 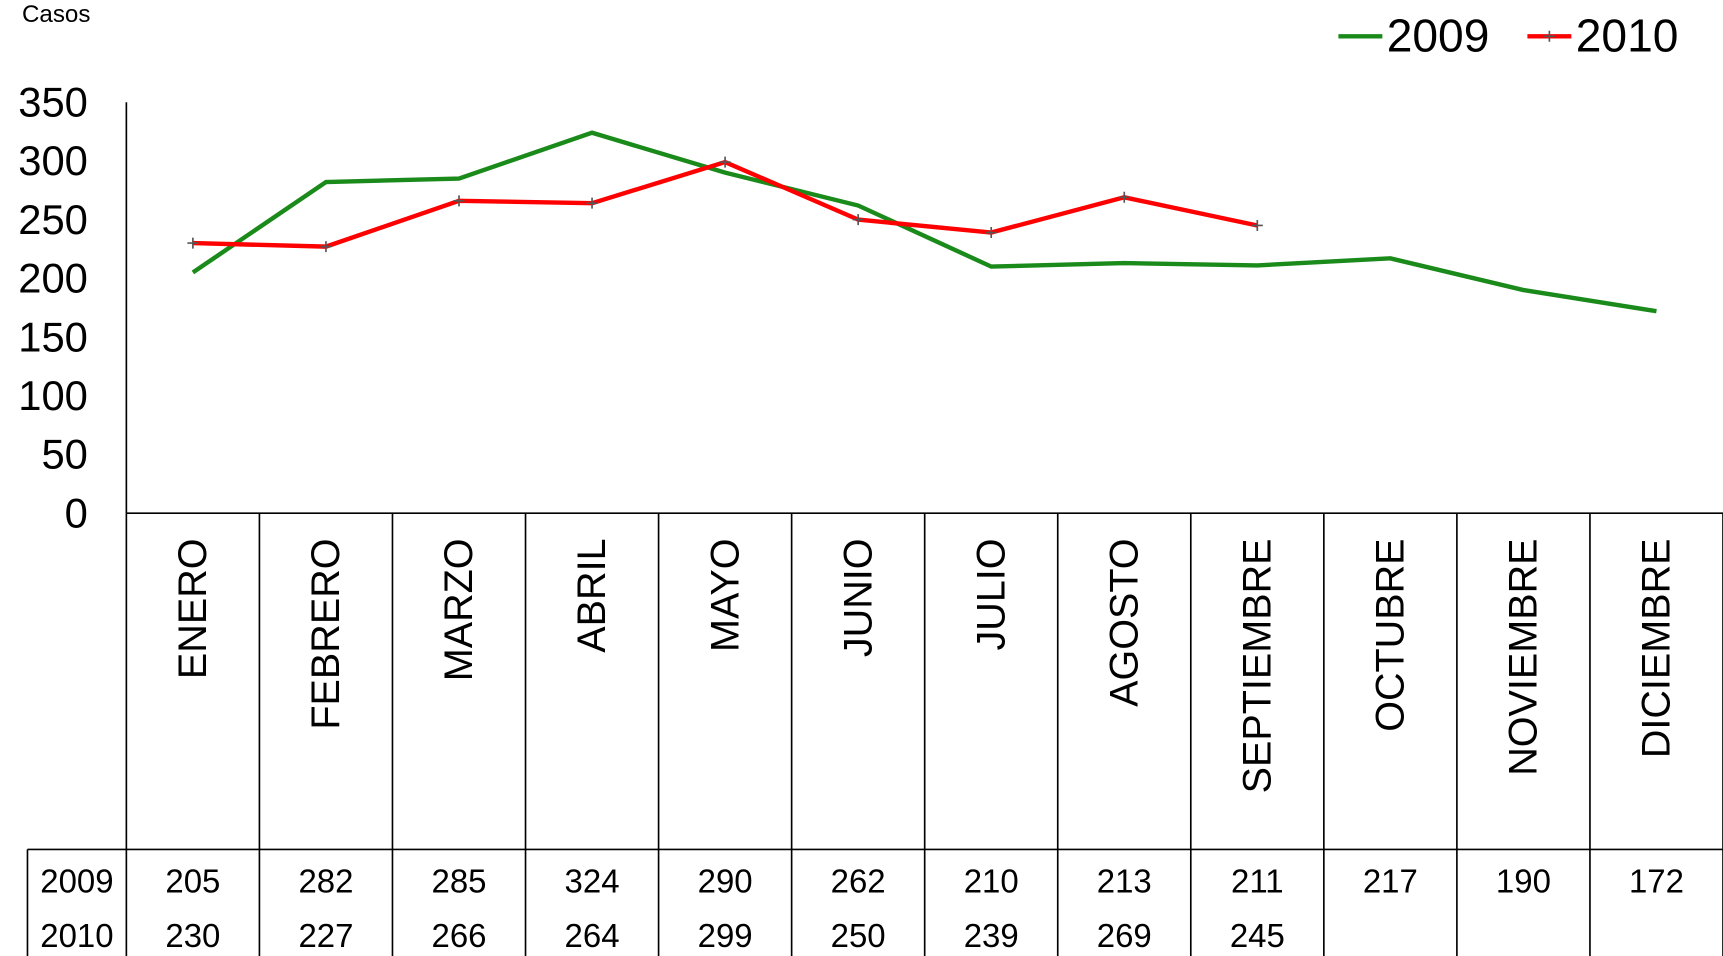 What do you see at coordinates (325, 935) in the screenshot?
I see `table-cell: 227` at bounding box center [325, 935].